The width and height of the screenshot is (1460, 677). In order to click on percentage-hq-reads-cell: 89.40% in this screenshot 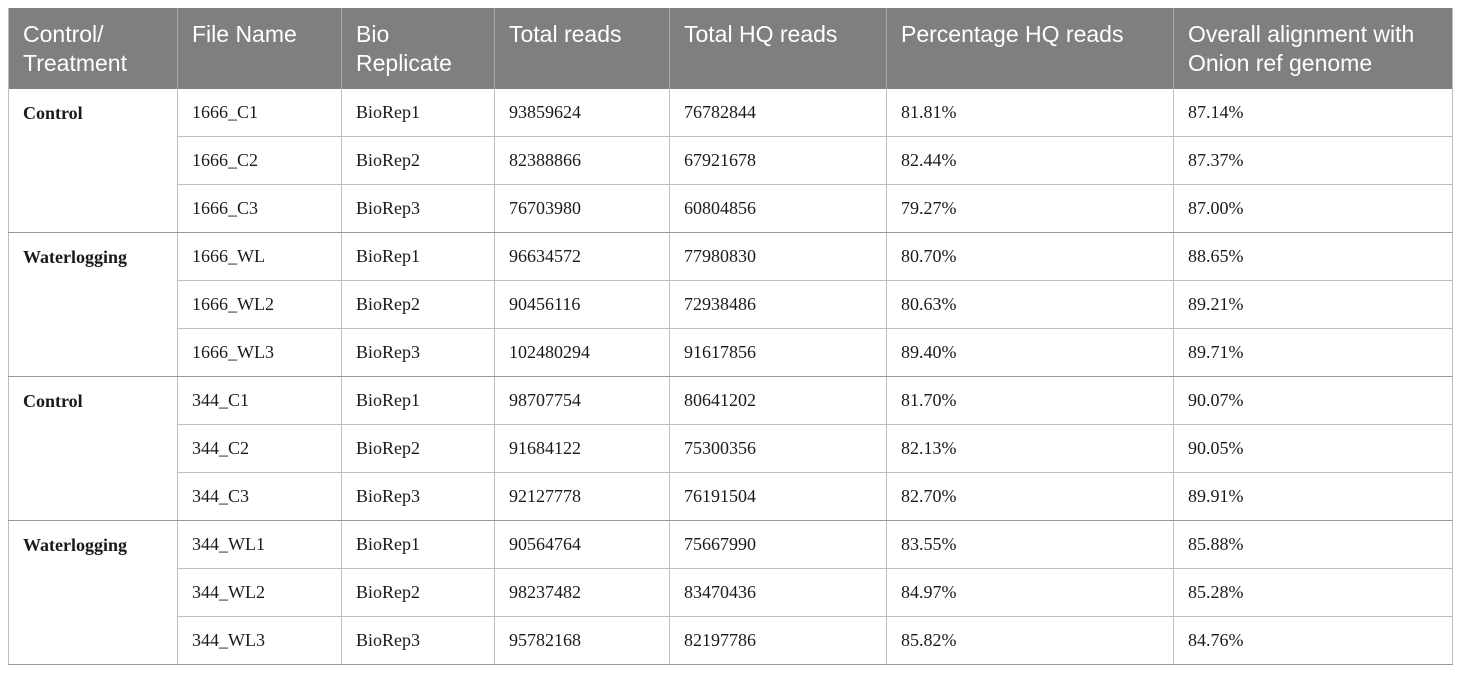, I will do `click(1030, 352)`.